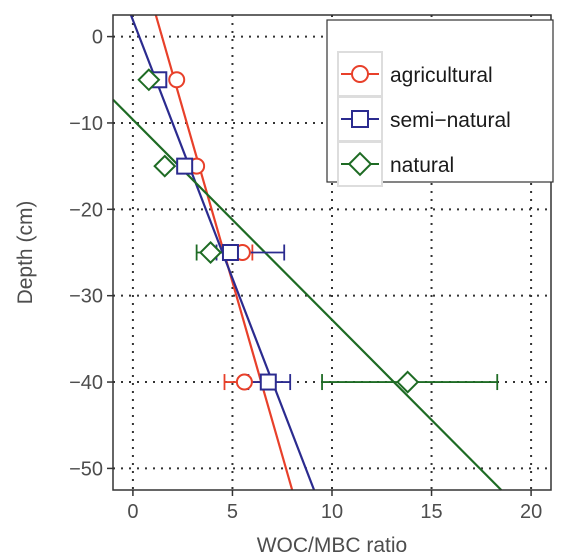 Image resolution: width=561 pixels, height=559 pixels. I want to click on y-axis-ticks: 0 −10 −20 −30 −40 −50, so click(91, 253).